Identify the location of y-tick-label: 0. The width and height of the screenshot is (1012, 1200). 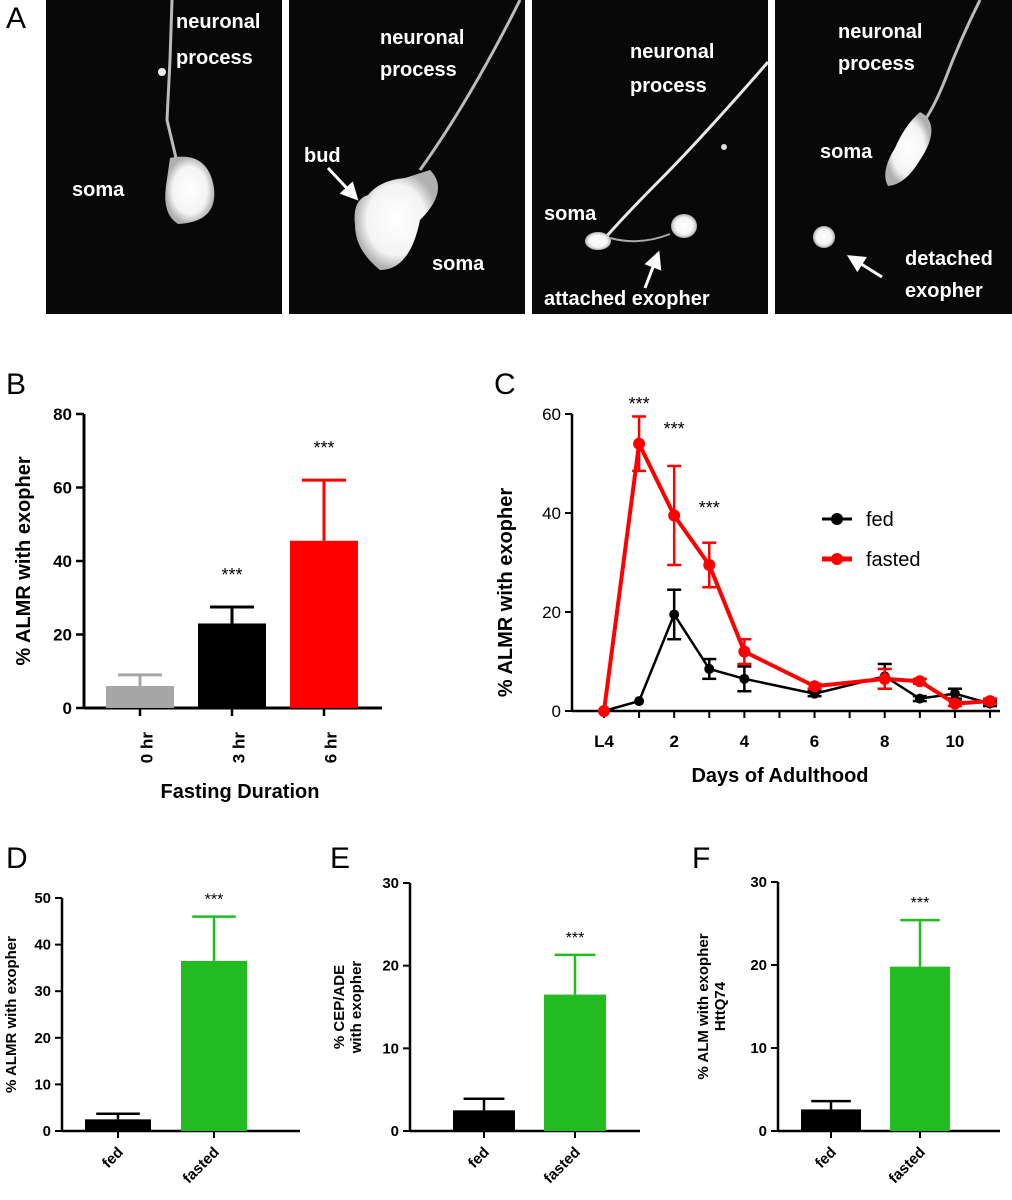
(47, 1131).